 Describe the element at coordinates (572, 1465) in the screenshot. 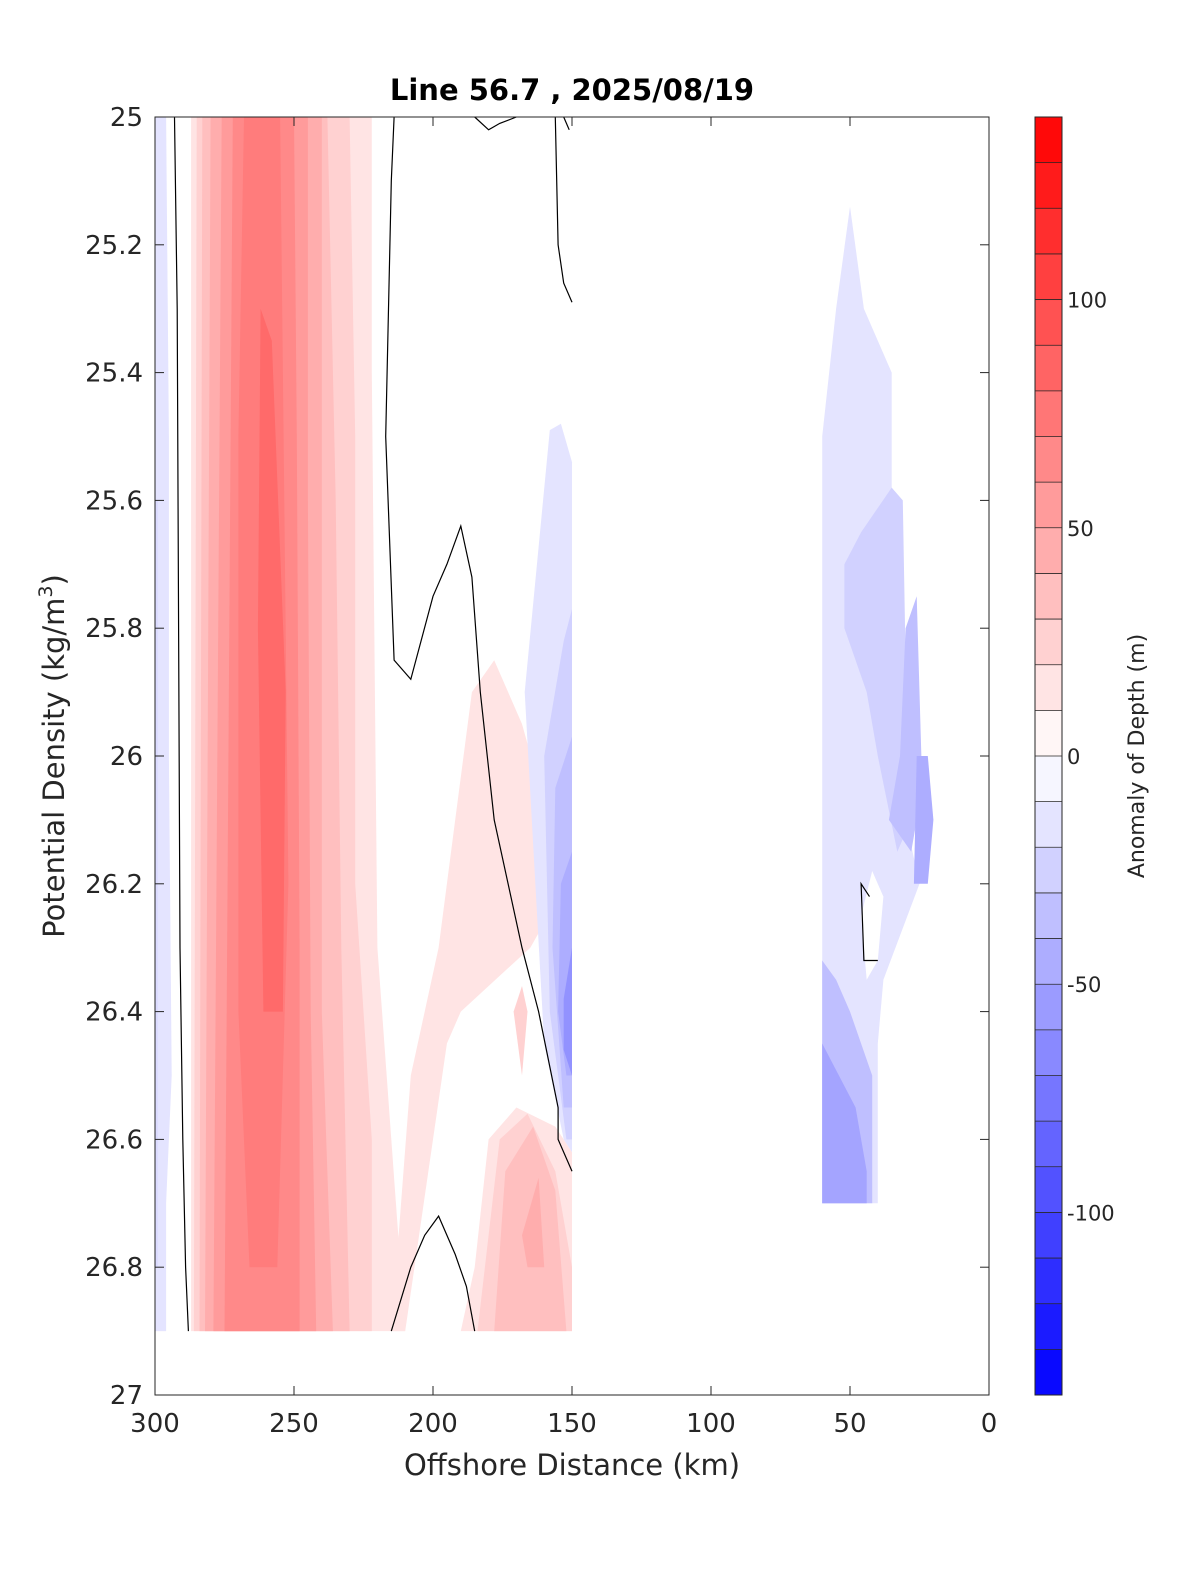

I see `x-axis-label: Offshore Distance (km)` at that location.